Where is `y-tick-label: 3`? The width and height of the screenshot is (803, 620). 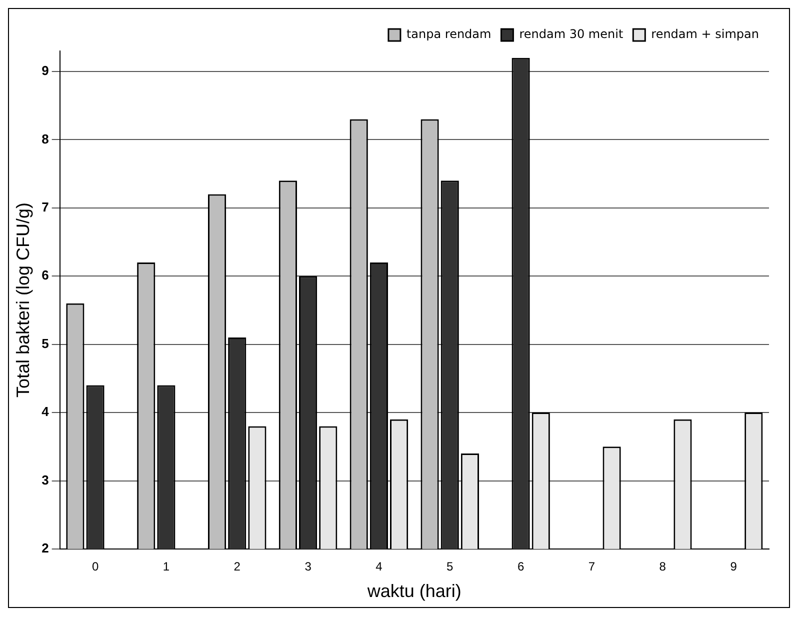
y-tick-label: 3 is located at coordinates (45, 480).